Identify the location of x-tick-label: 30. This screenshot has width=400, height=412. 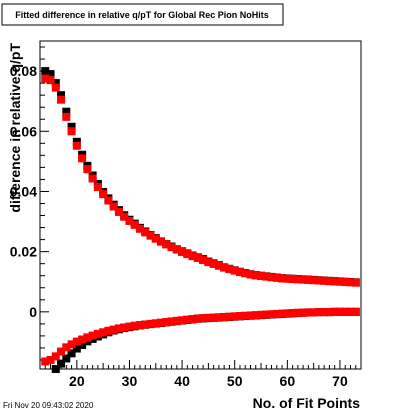
(130, 381).